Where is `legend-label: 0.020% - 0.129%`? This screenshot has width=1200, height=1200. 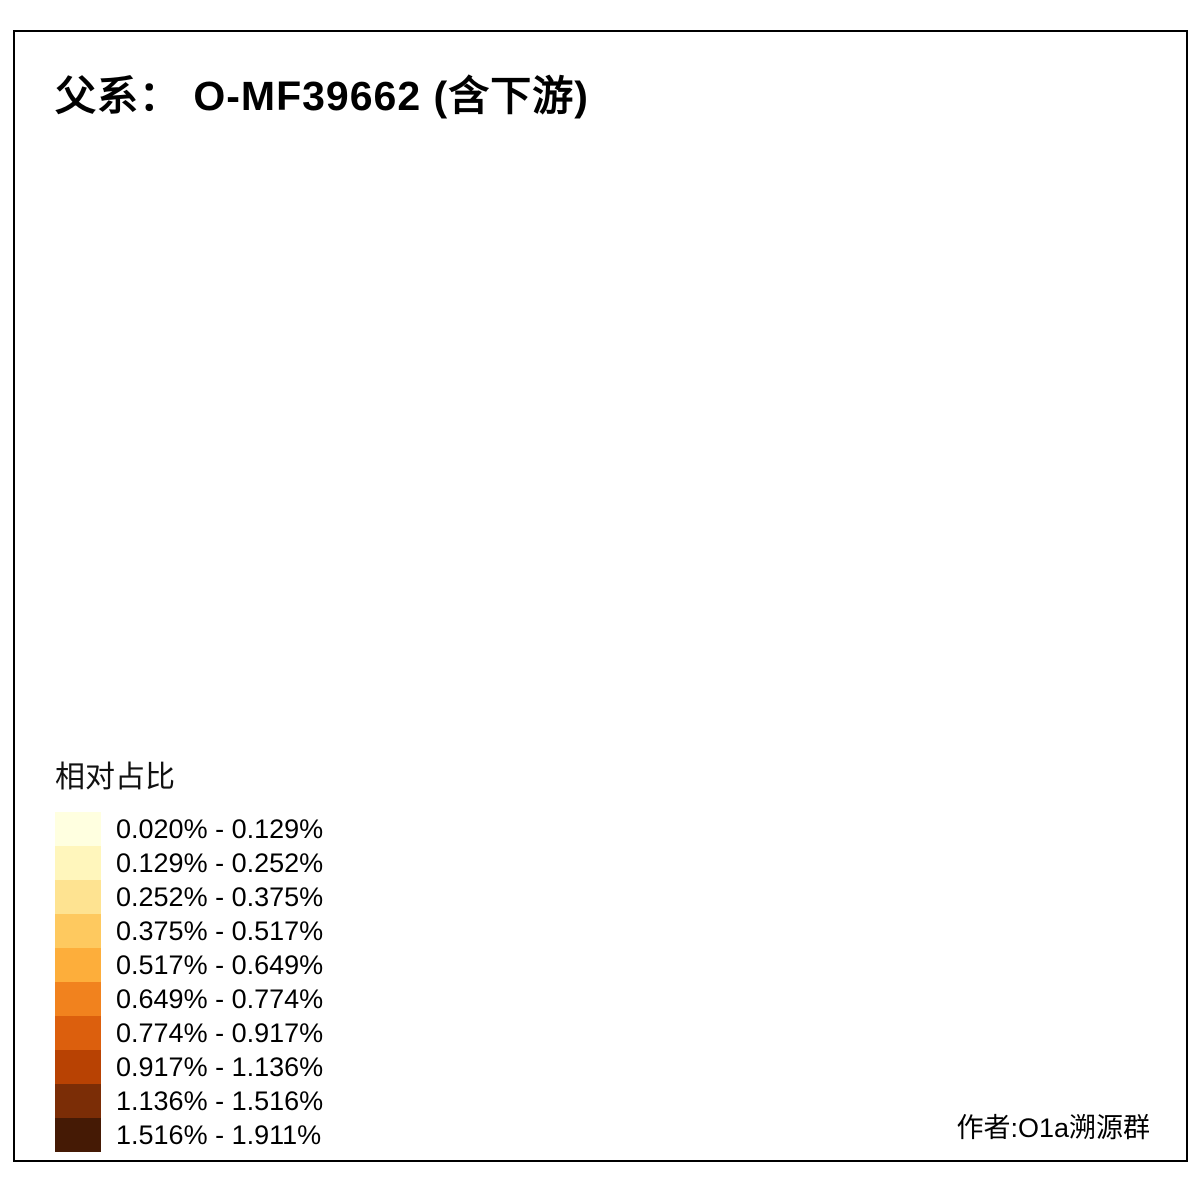 legend-label: 0.020% - 0.129% is located at coordinates (220, 828).